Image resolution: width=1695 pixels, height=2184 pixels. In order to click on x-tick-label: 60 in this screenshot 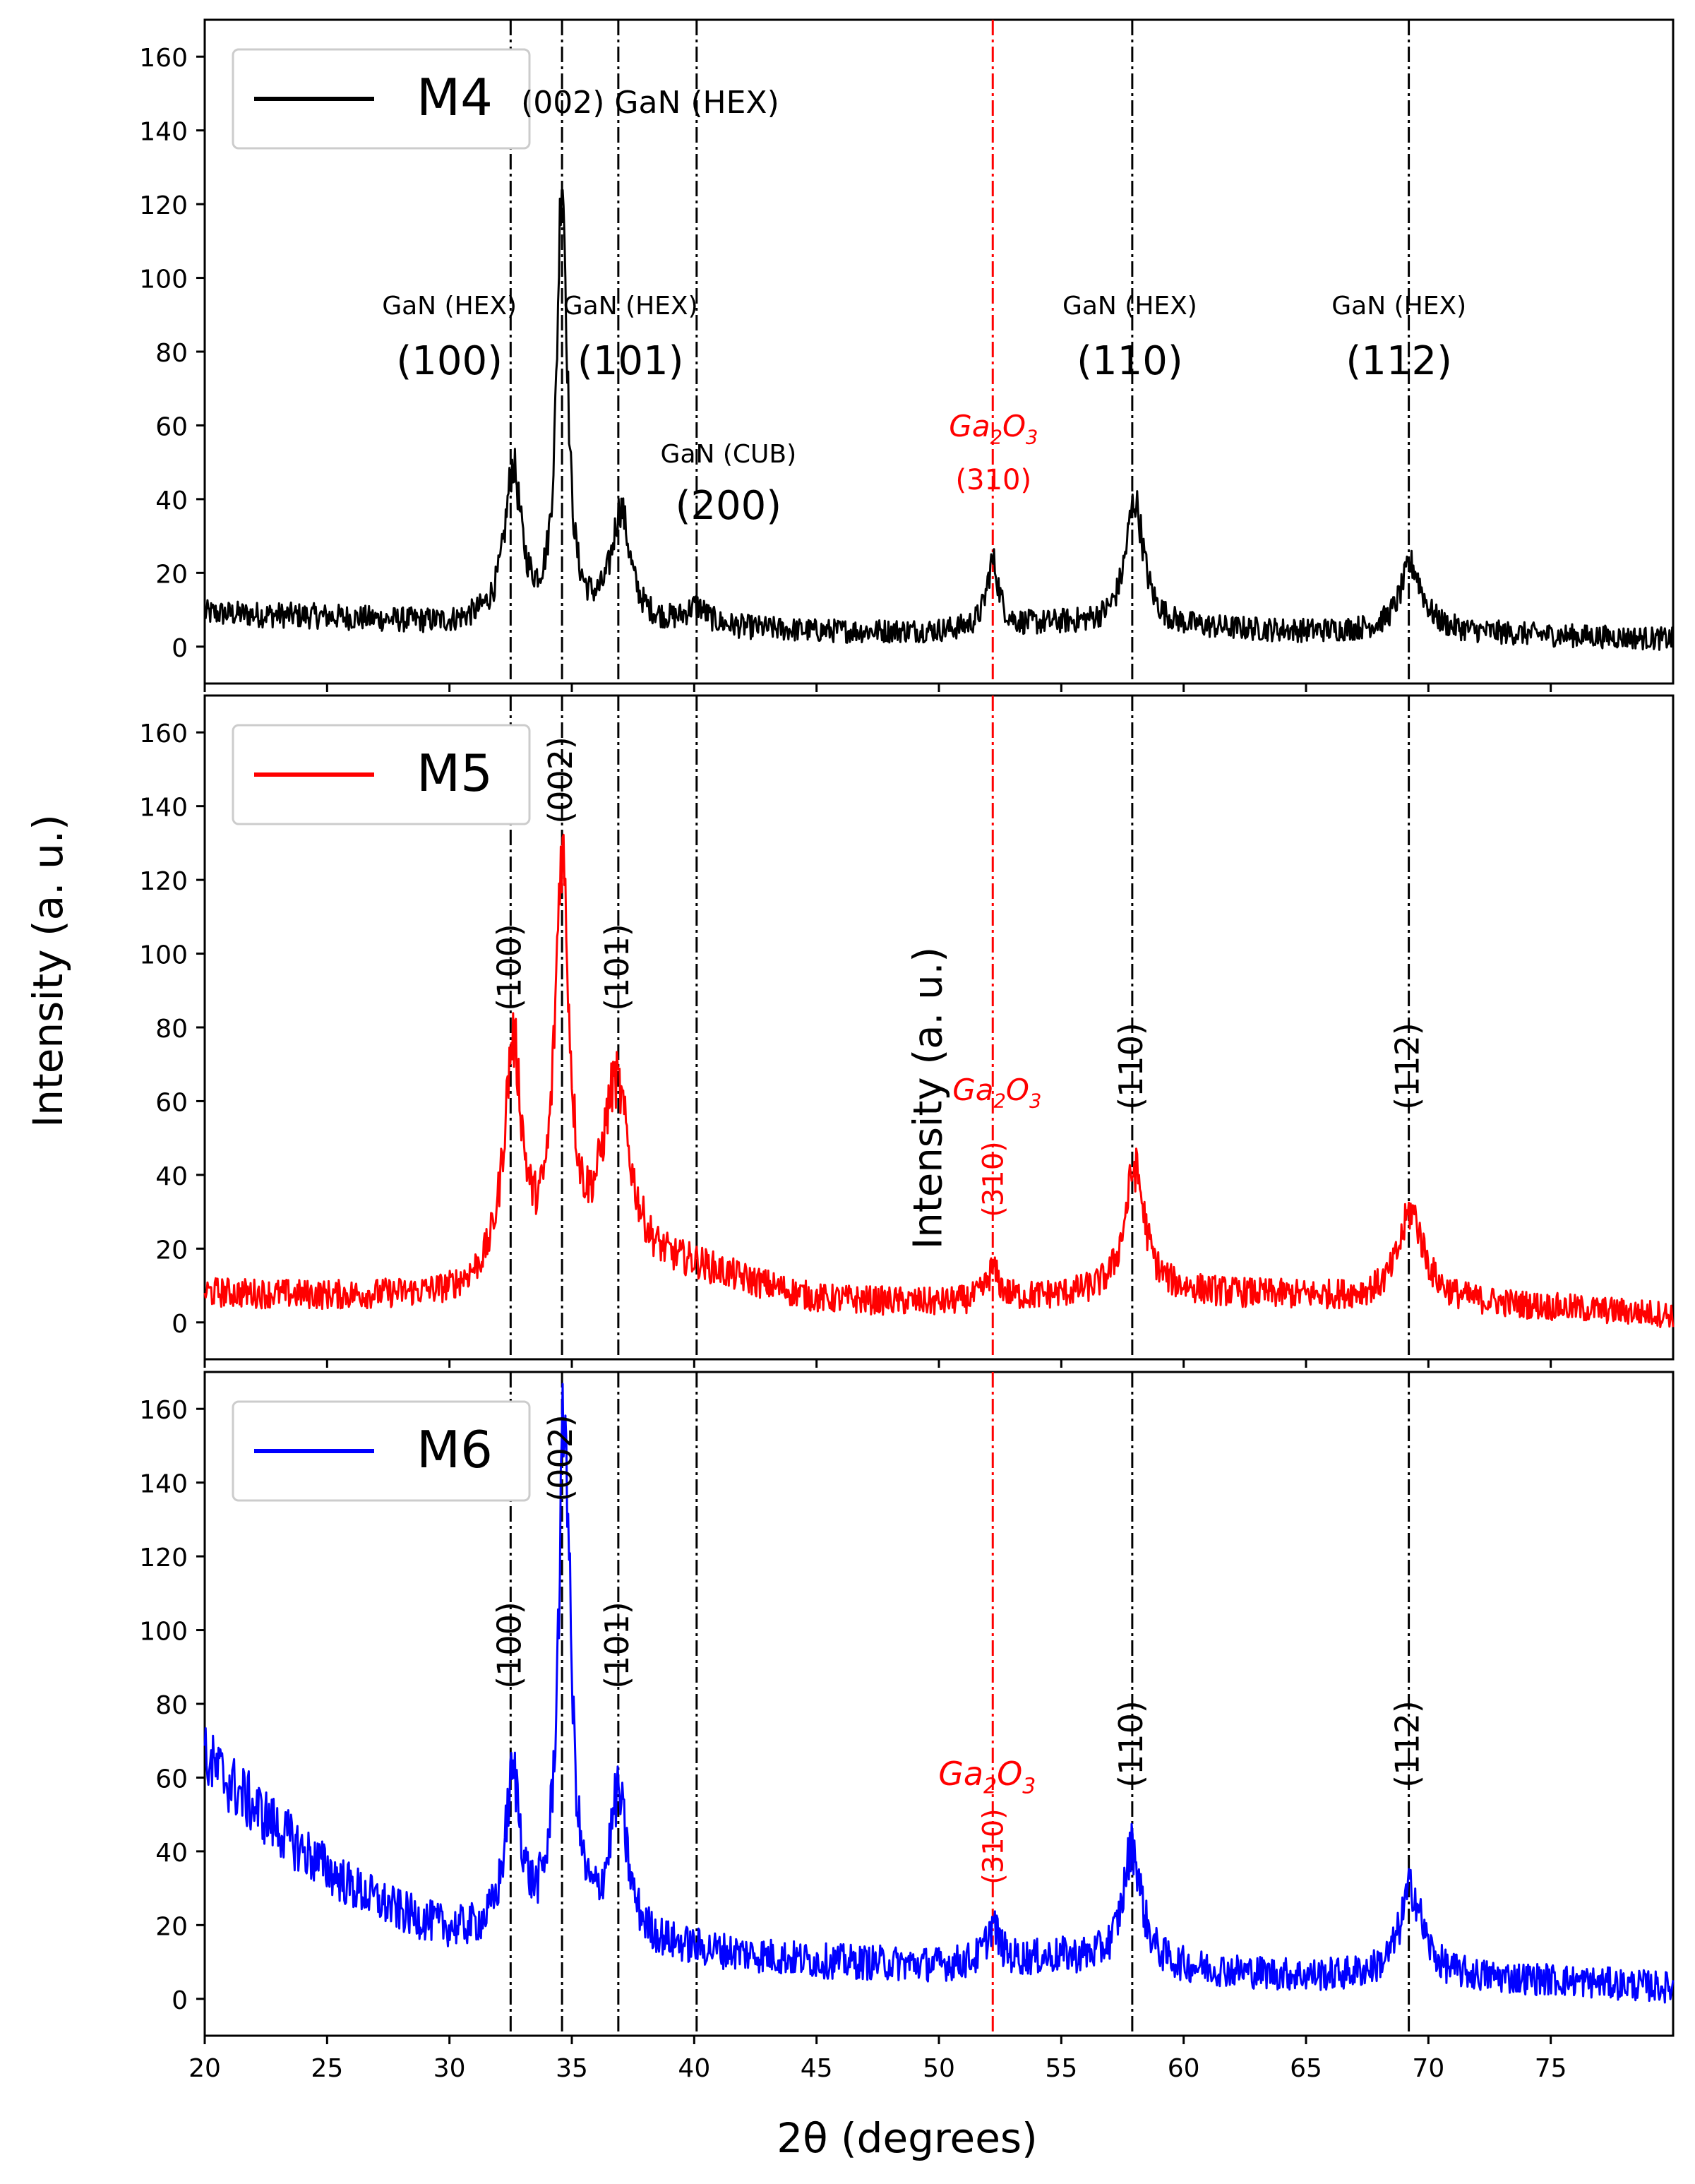, I will do `click(1184, 2068)`.